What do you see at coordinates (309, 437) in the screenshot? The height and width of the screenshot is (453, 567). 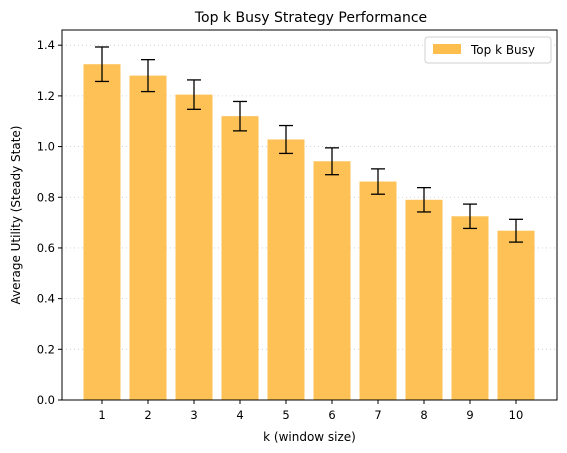 I see `x-axis-label: k (window size)` at bounding box center [309, 437].